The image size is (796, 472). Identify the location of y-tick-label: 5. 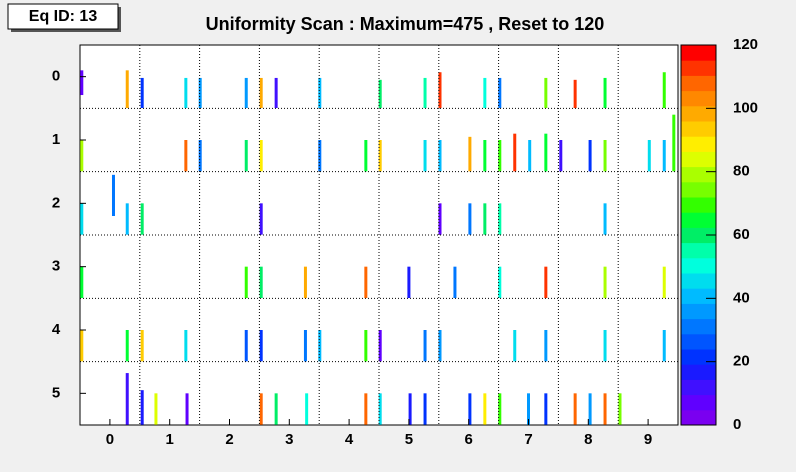
(56, 392).